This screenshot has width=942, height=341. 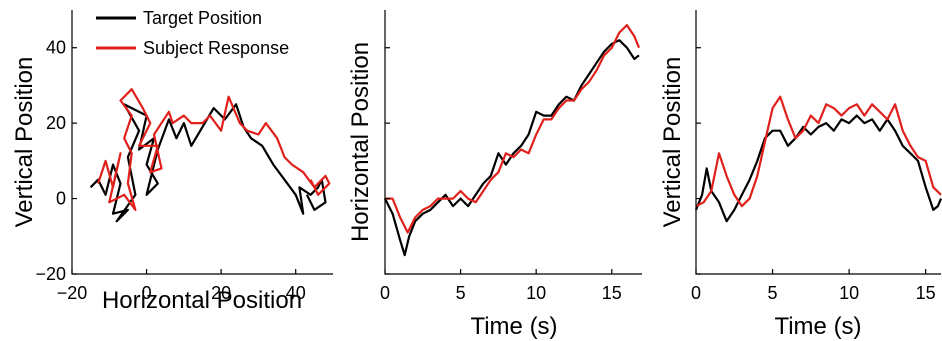 I want to click on trajectory-y-tick-label: 40, so click(x=56, y=48).